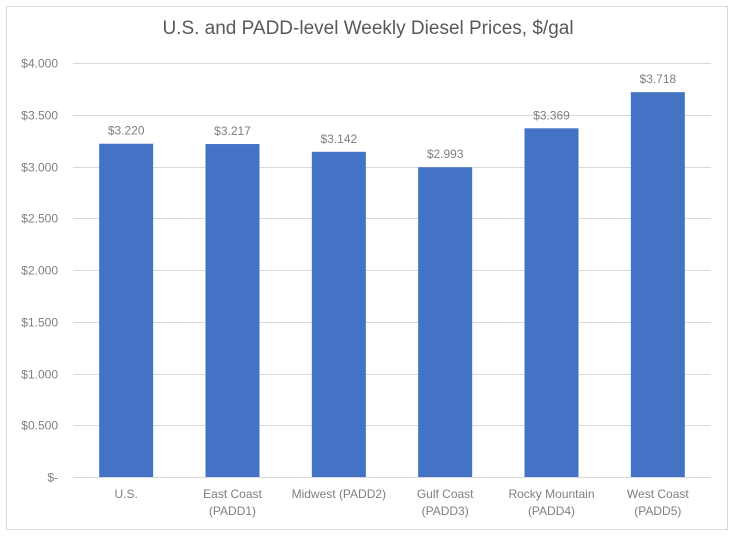 This screenshot has height=538, width=736. What do you see at coordinates (39, 375) in the screenshot?
I see `y-tick-label: $1.000` at bounding box center [39, 375].